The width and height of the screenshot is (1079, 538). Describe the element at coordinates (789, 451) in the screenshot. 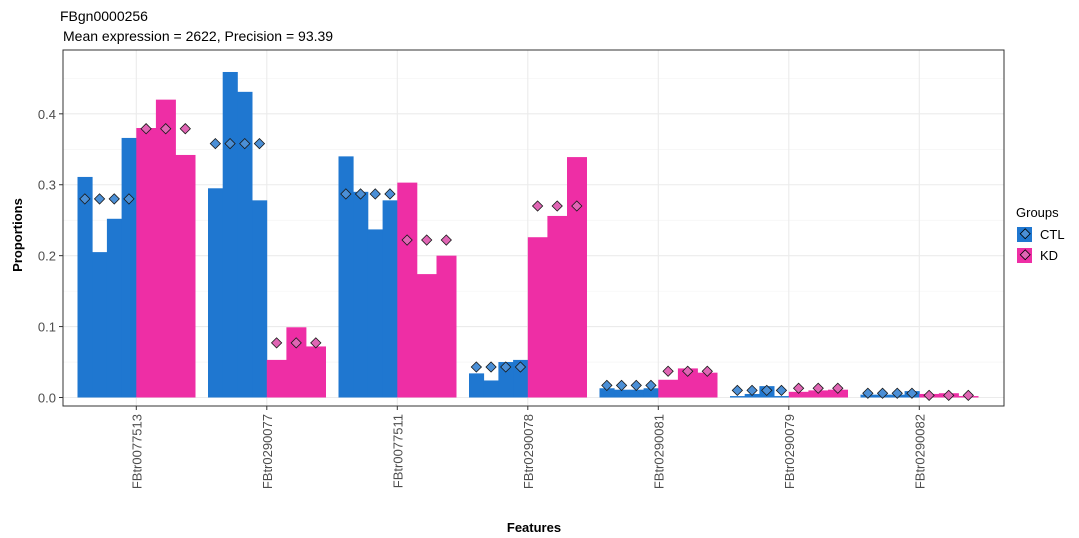

I see `x-tick-label: FBtr0290079` at that location.